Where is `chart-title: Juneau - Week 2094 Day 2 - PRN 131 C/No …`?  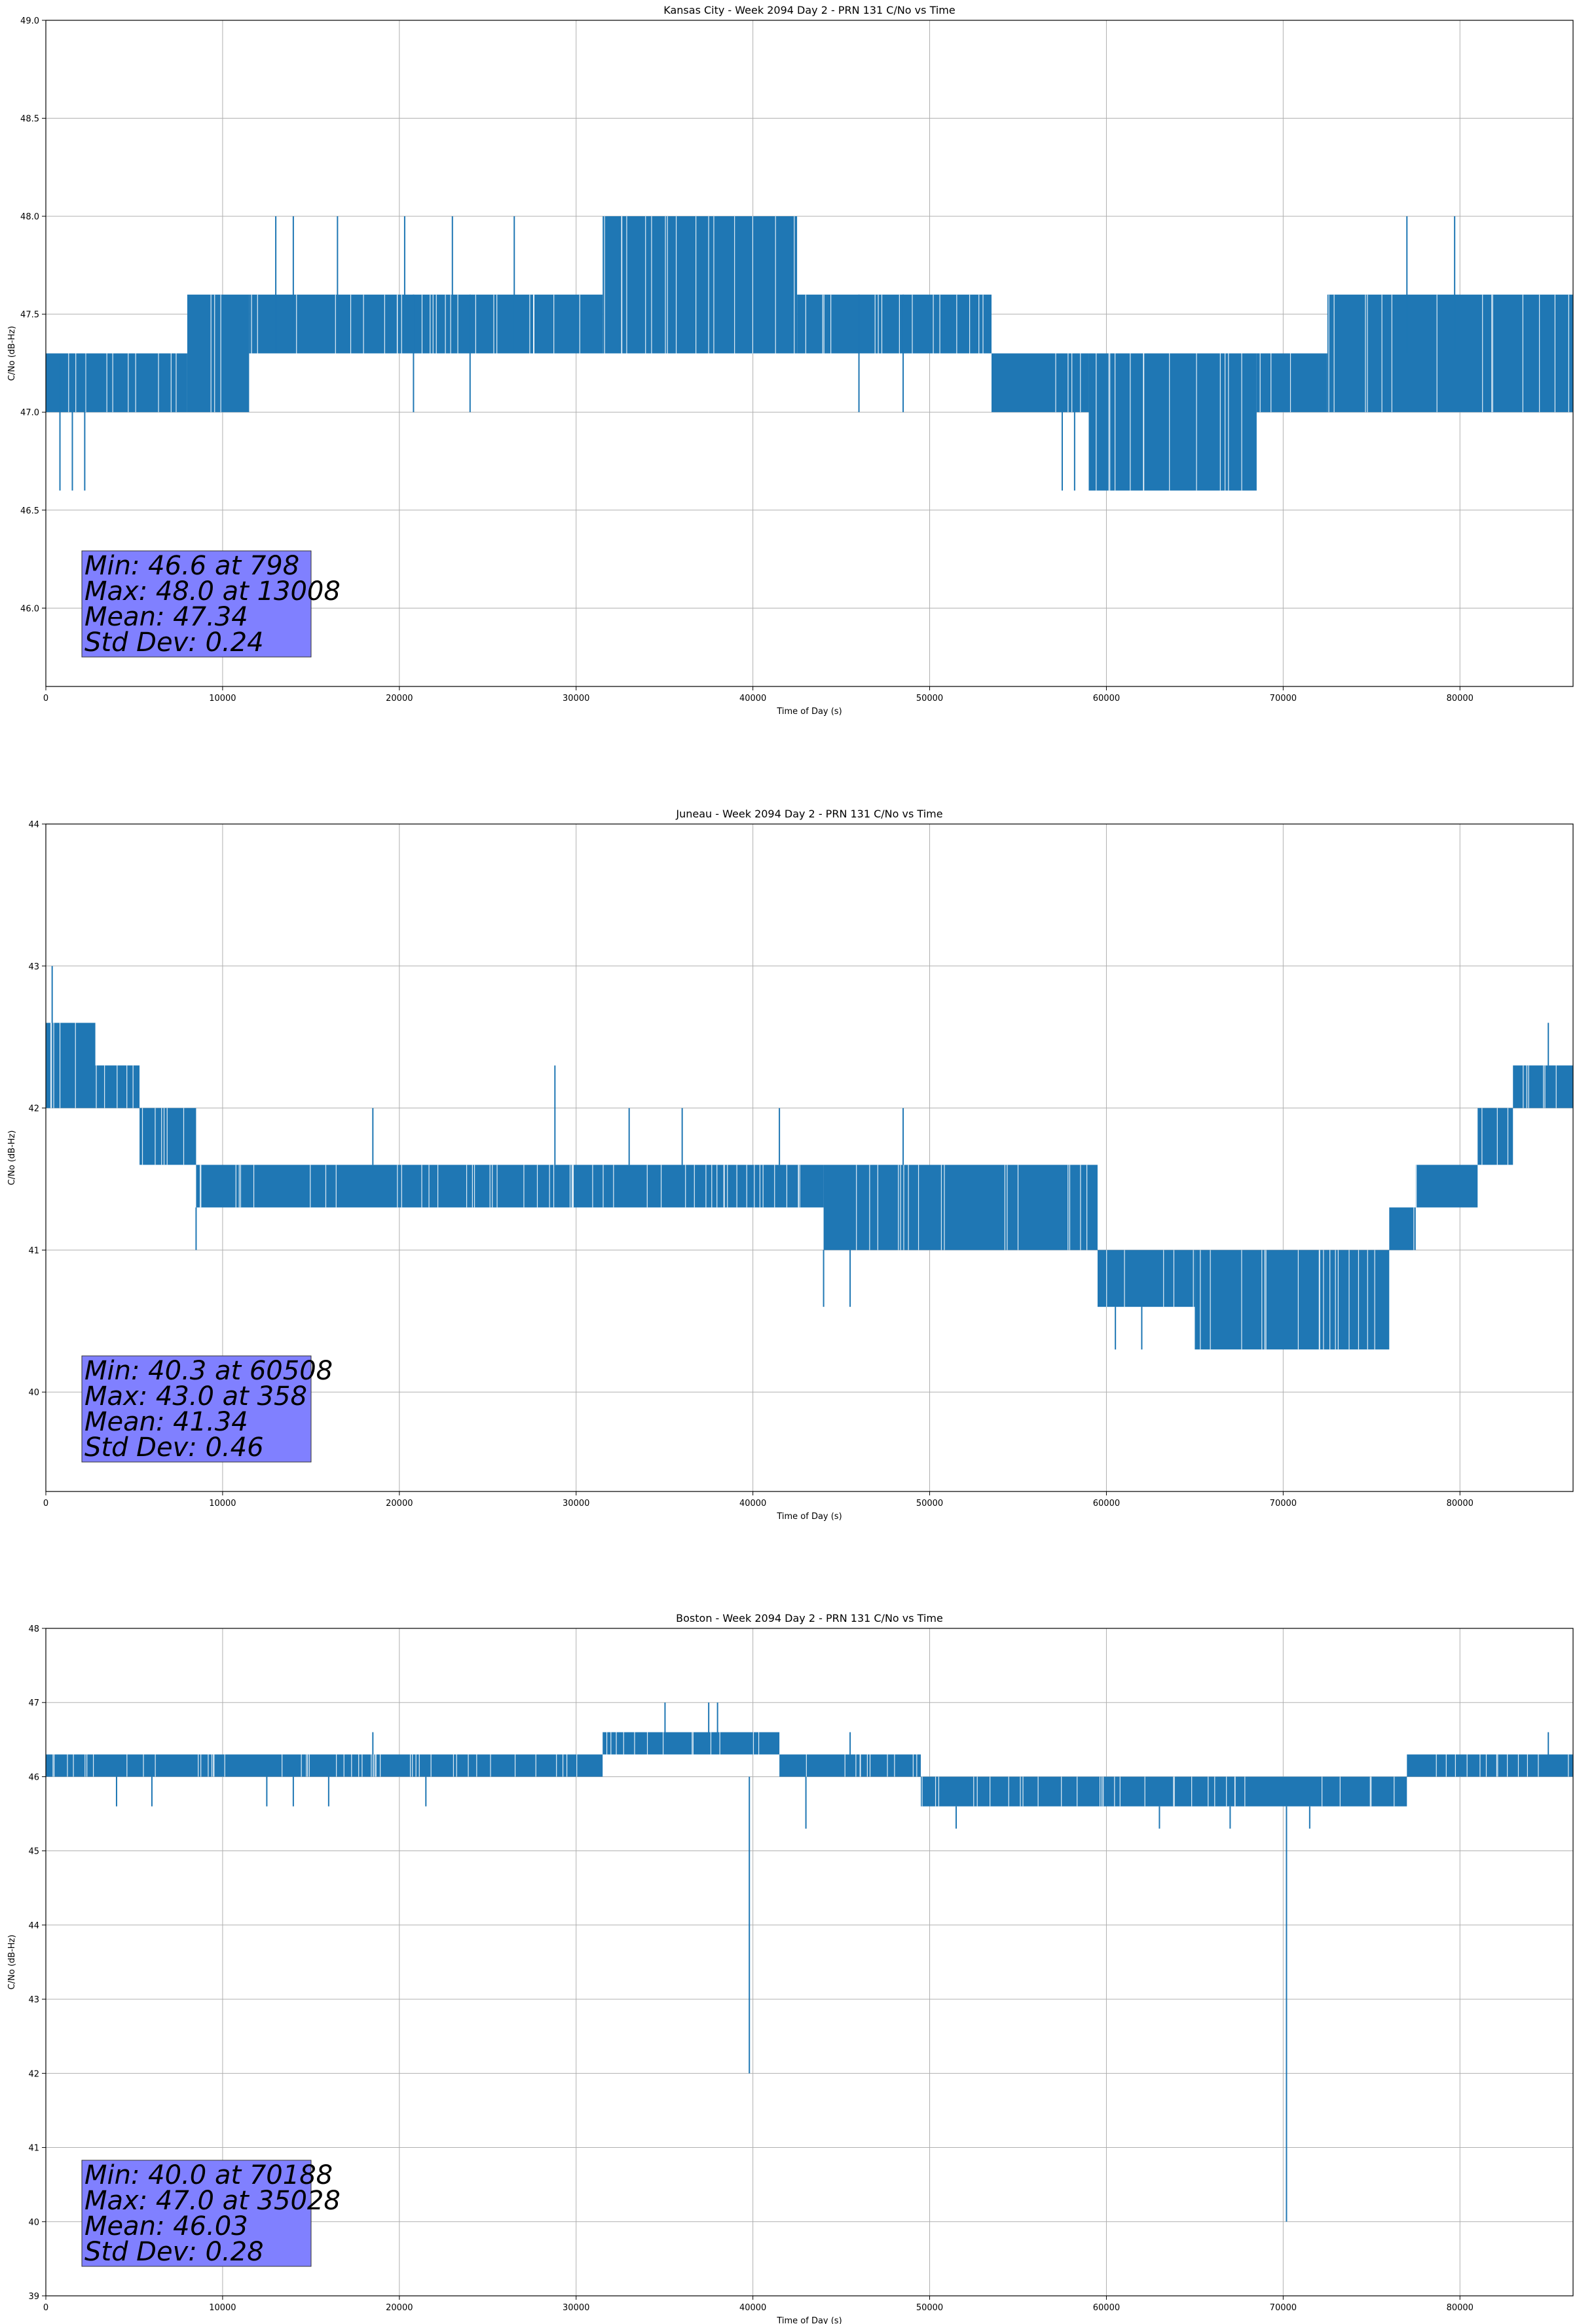
chart-title: Juneau - Week 2094 Day 2 - PRN 131 C/No … is located at coordinates (808, 814).